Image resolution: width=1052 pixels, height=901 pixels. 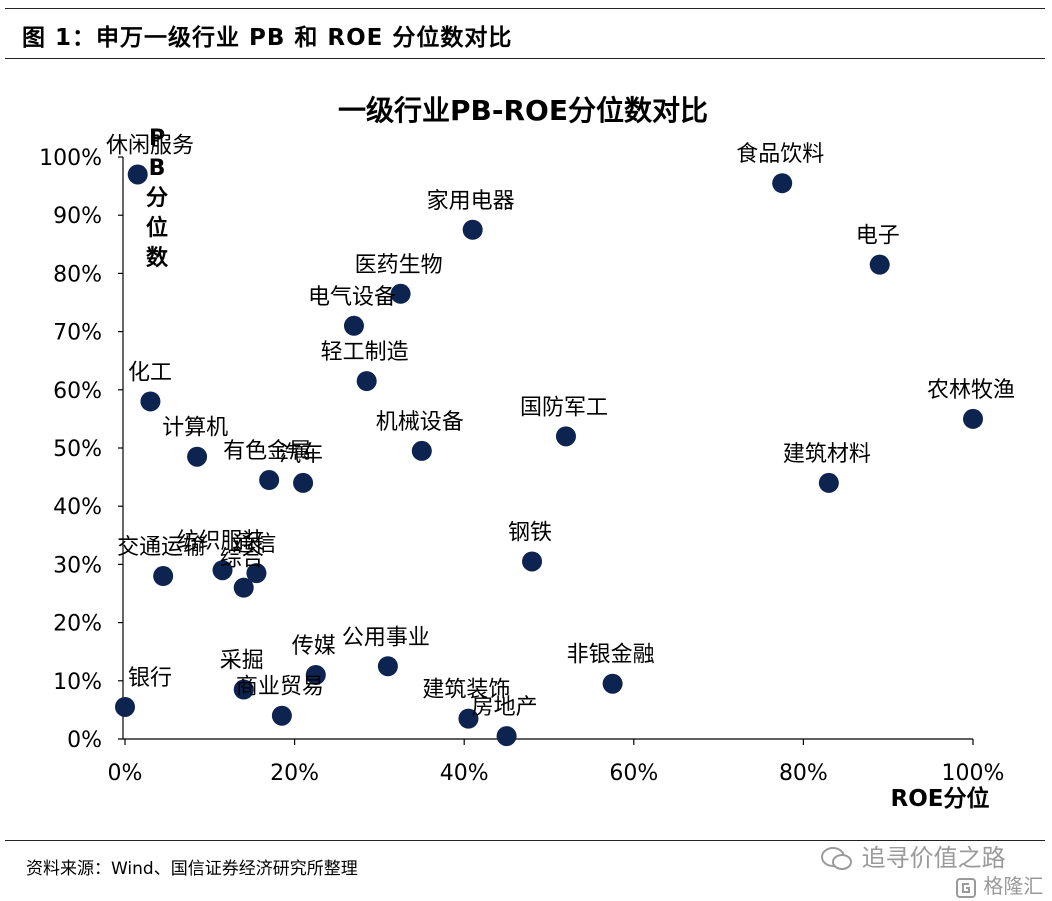 I want to click on source-note: 资料来源：Wind、国信证券经济研究所整理, so click(x=192, y=869).